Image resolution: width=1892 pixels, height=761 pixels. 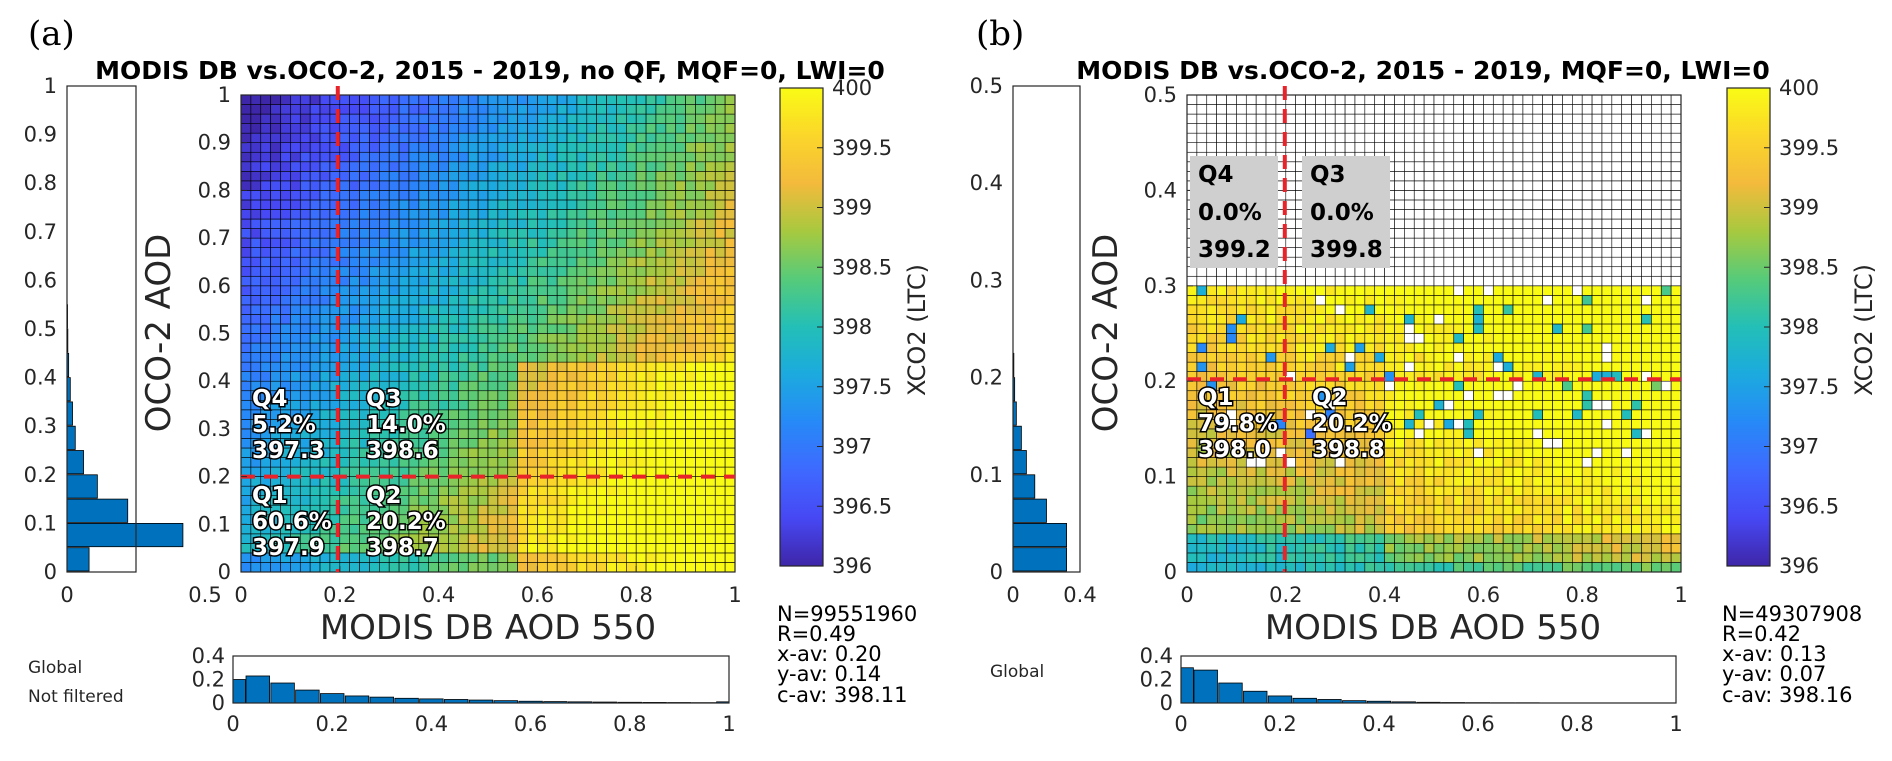 I want to click on colorbar-tick-label: 399.5, so click(x=862, y=148).